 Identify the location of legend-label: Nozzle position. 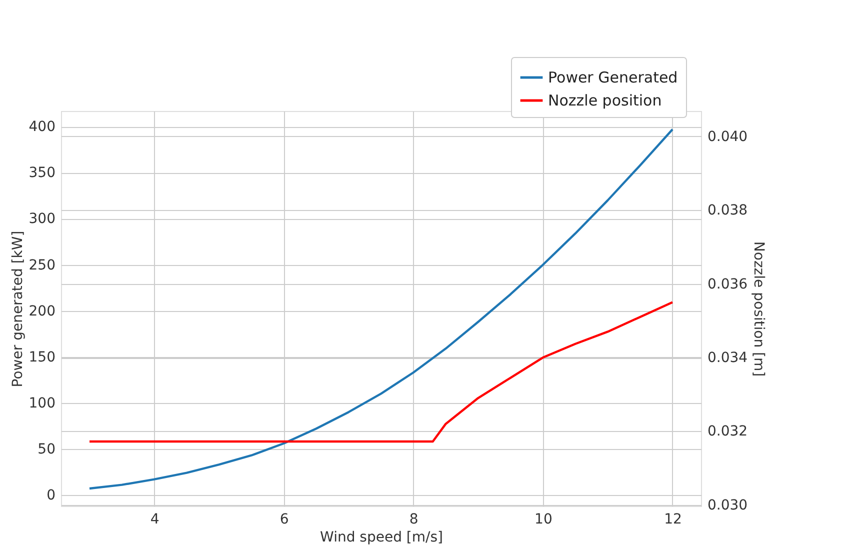
(605, 101).